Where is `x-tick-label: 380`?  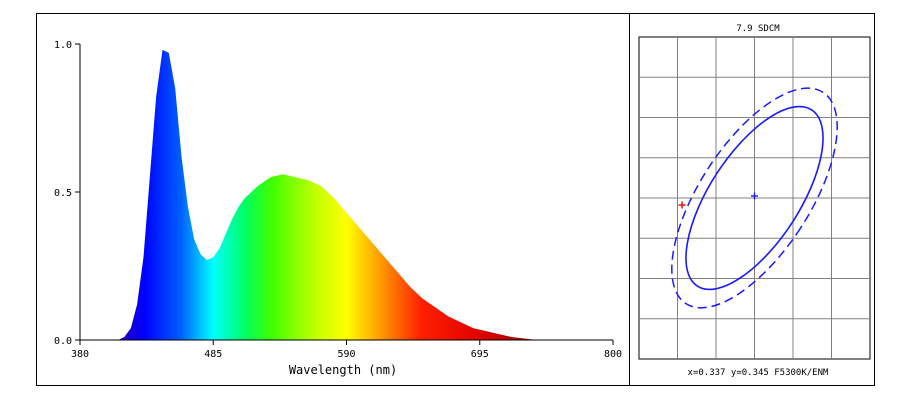 x-tick-label: 380 is located at coordinates (80, 354).